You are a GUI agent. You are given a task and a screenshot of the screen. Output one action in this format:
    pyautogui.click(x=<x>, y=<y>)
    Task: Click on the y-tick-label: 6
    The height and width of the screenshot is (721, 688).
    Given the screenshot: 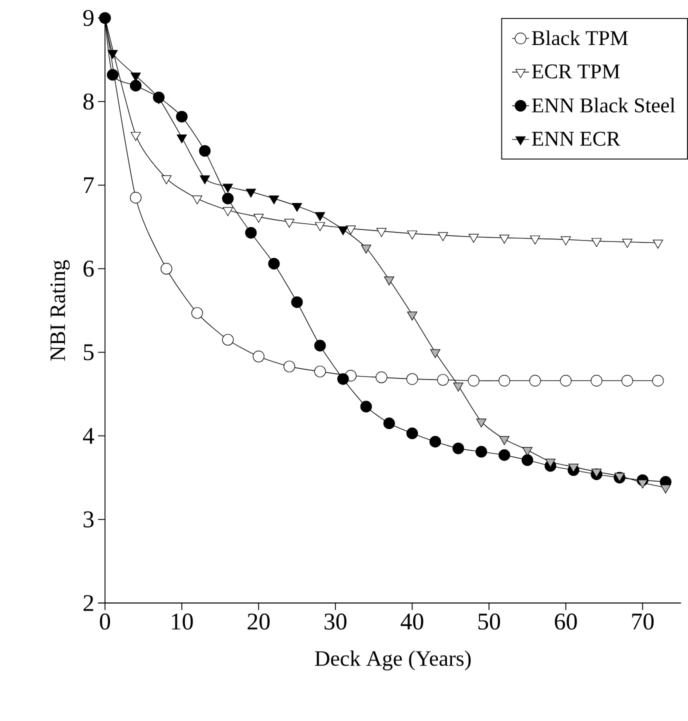 What is the action you would take?
    pyautogui.click(x=89, y=268)
    